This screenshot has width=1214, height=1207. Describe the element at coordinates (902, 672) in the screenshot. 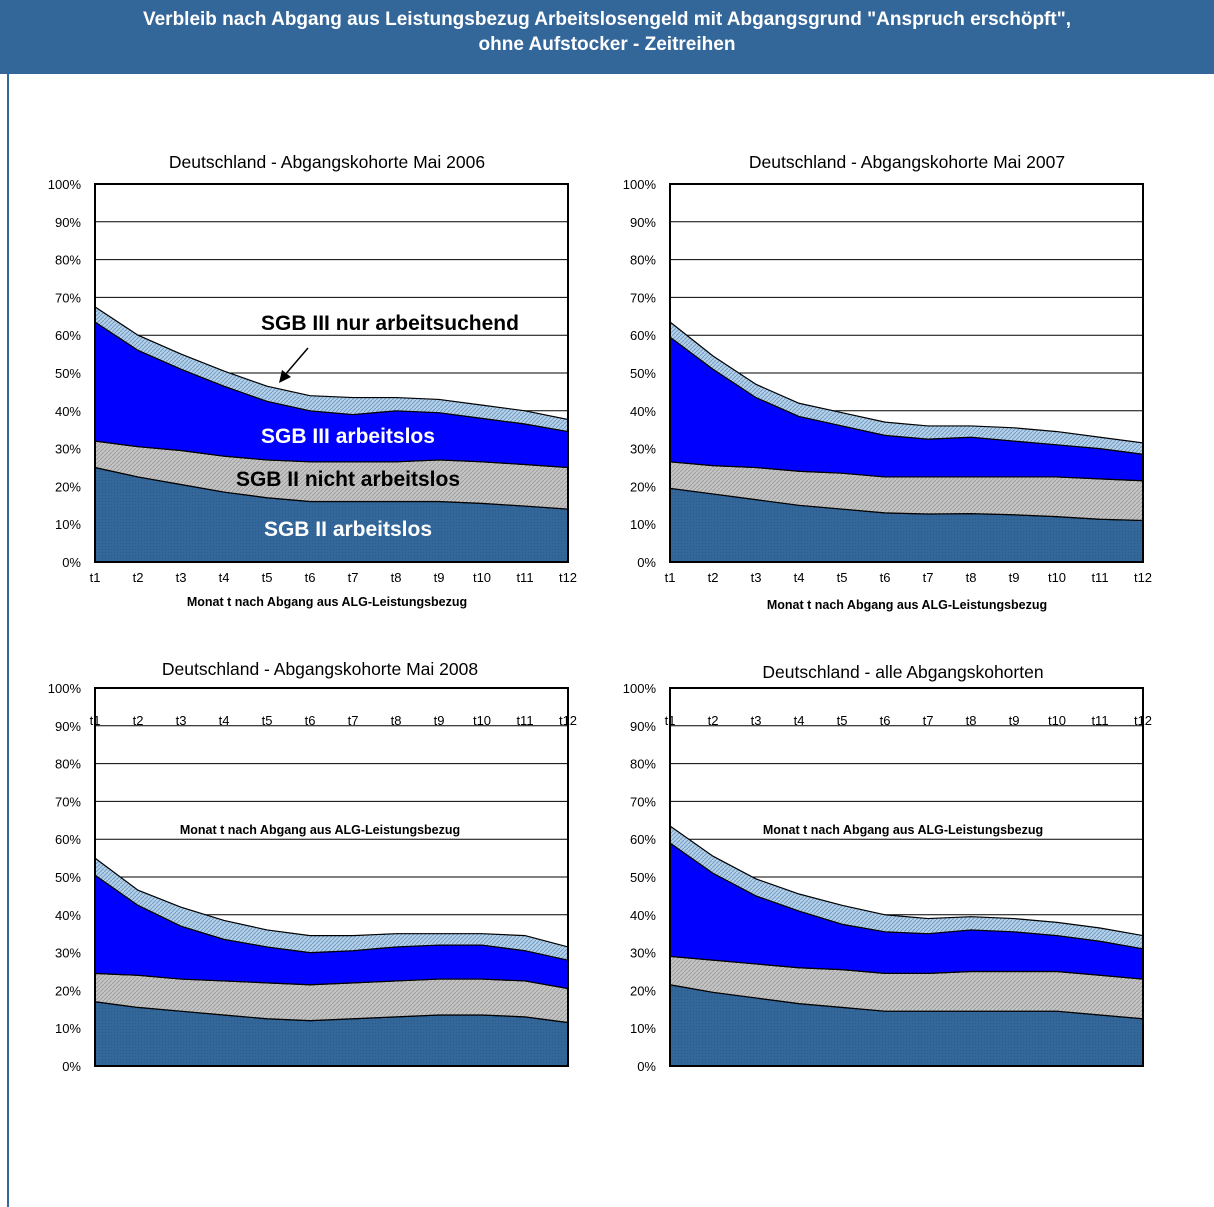

I see `chart-title: Deutschland - alle Abgangskohorten` at that location.